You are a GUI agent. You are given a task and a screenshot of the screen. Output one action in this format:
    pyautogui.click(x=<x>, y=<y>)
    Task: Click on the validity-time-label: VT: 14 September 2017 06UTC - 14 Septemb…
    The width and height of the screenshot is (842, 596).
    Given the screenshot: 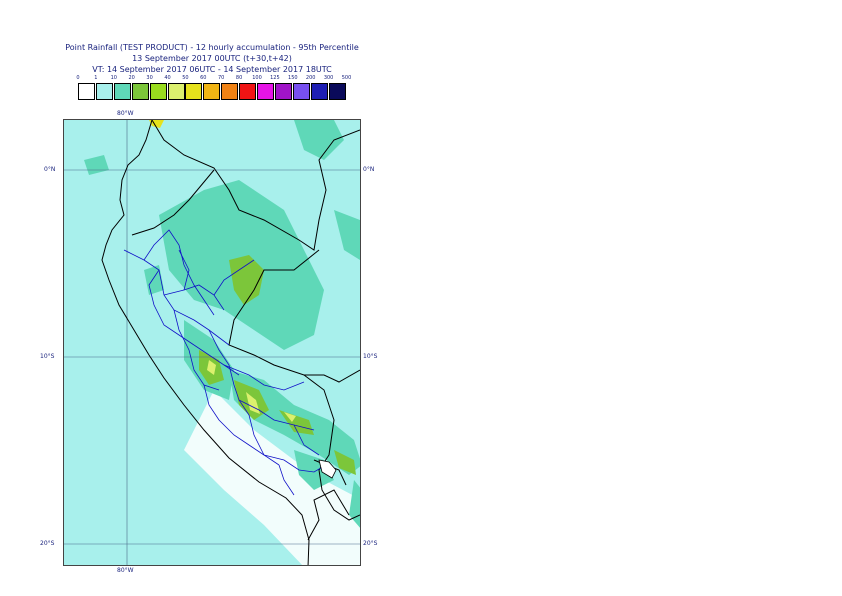 What is the action you would take?
    pyautogui.click(x=212, y=69)
    